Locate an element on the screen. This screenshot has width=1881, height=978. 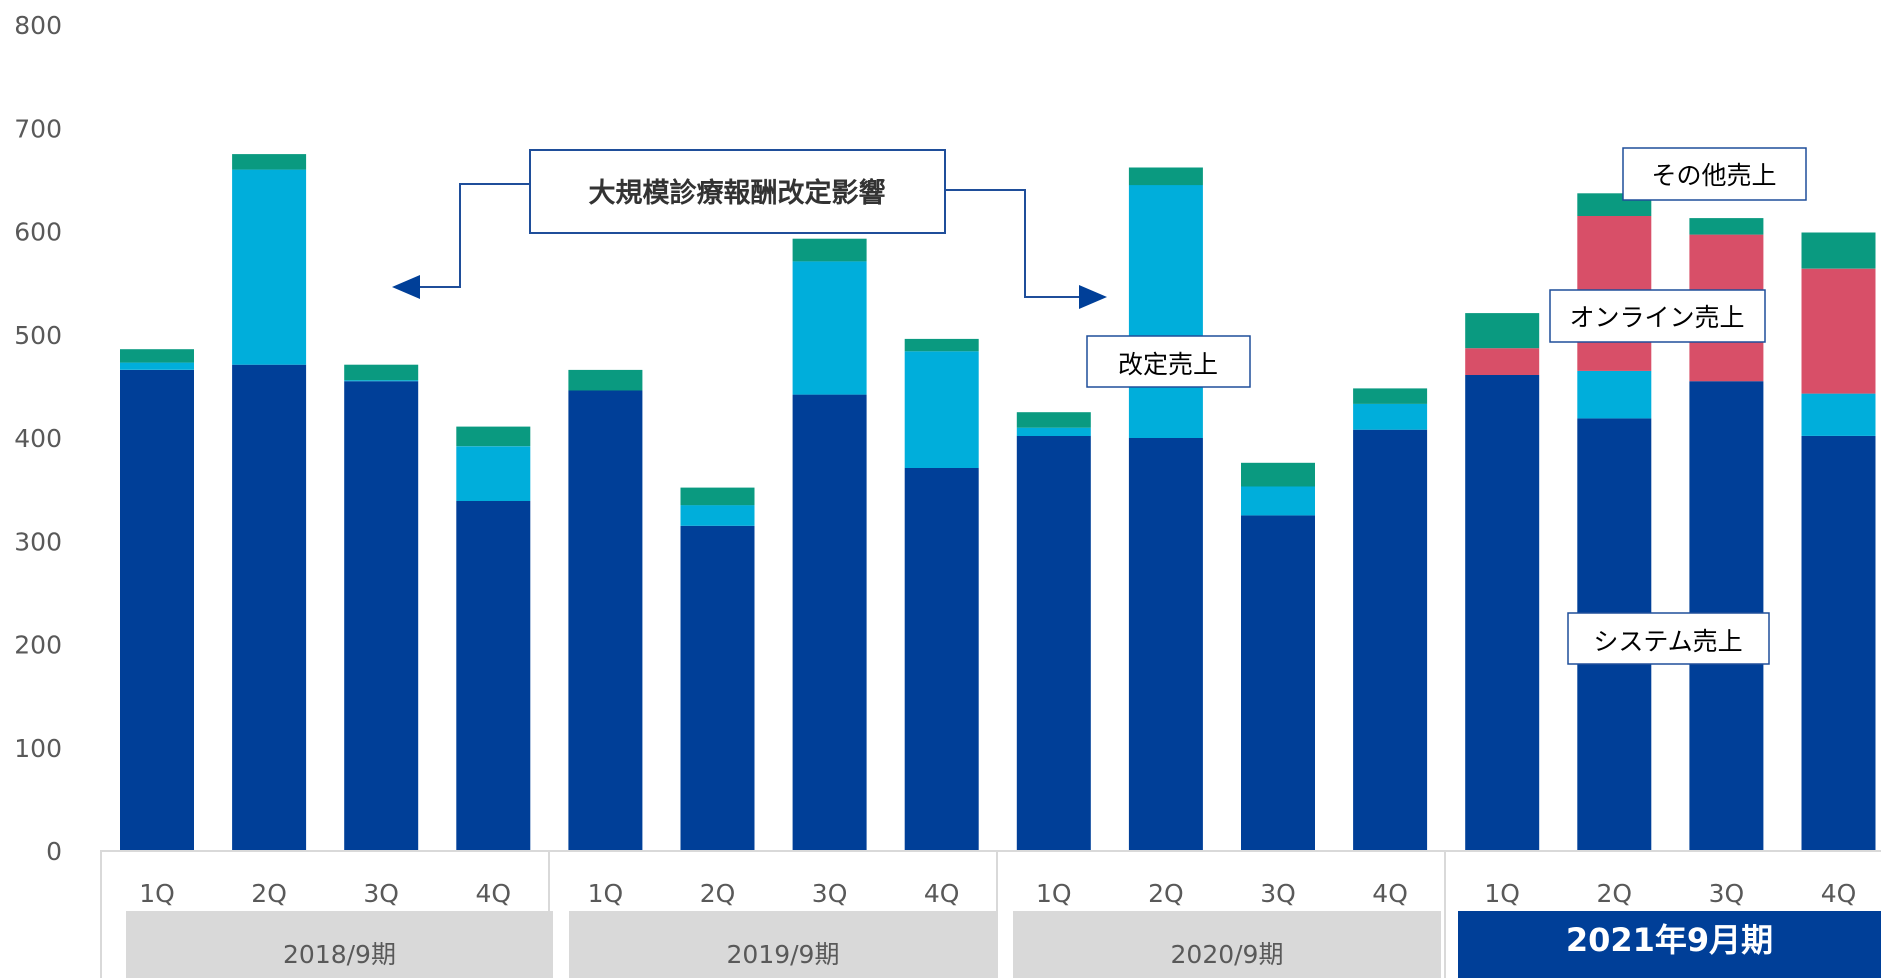
label-other-sales-box is located at coordinates (1714, 174).